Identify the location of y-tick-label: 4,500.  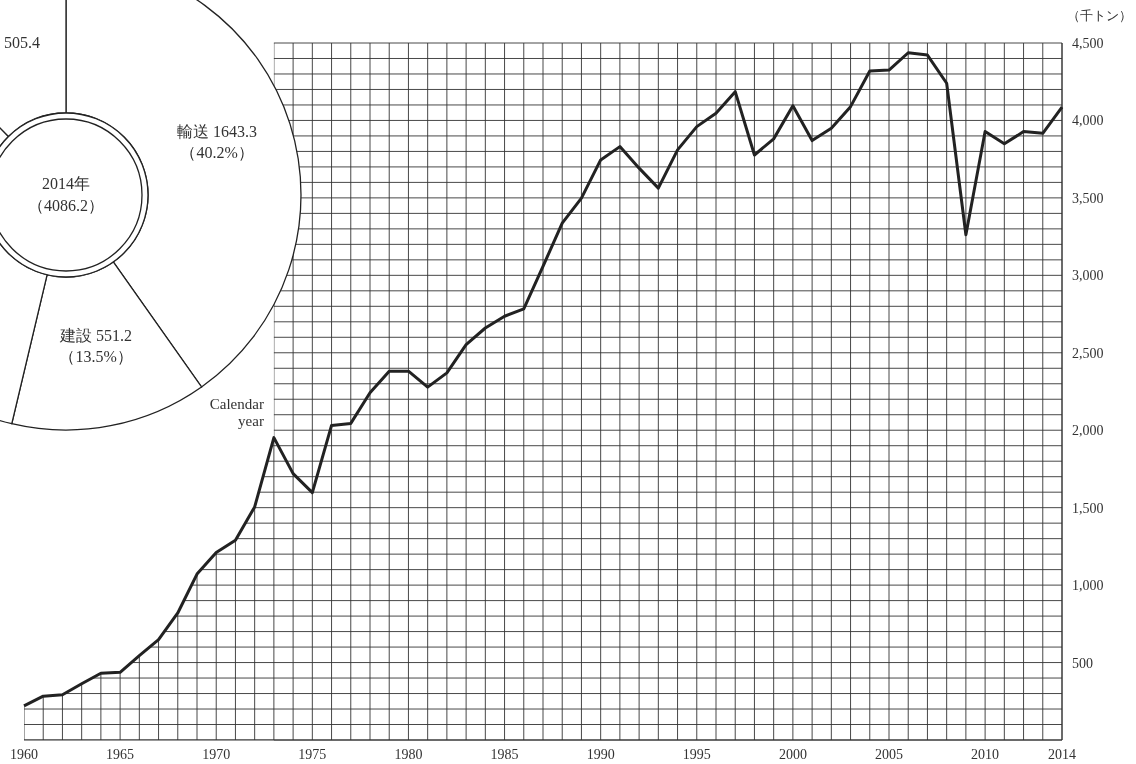
(1088, 43).